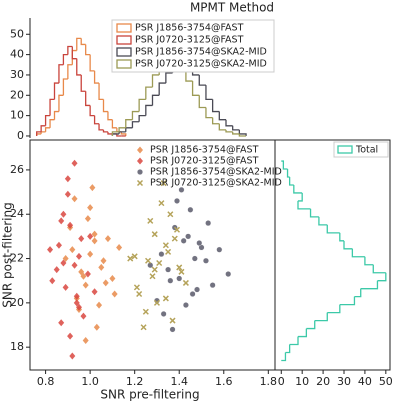  What do you see at coordinates (8, 254) in the screenshot?
I see `y-axis-label: SNR post-filtering` at bounding box center [8, 254].